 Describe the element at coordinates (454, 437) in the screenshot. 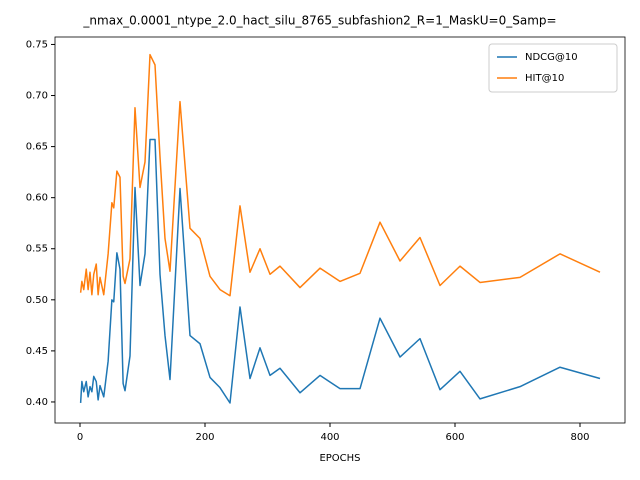

I see `x-tick-label: 600` at that location.